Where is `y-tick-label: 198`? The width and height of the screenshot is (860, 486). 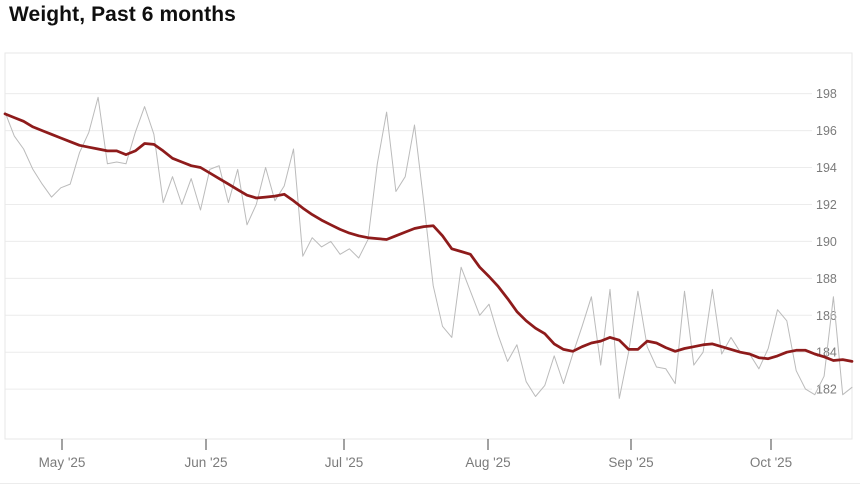
y-tick-label: 198 is located at coordinates (826, 94).